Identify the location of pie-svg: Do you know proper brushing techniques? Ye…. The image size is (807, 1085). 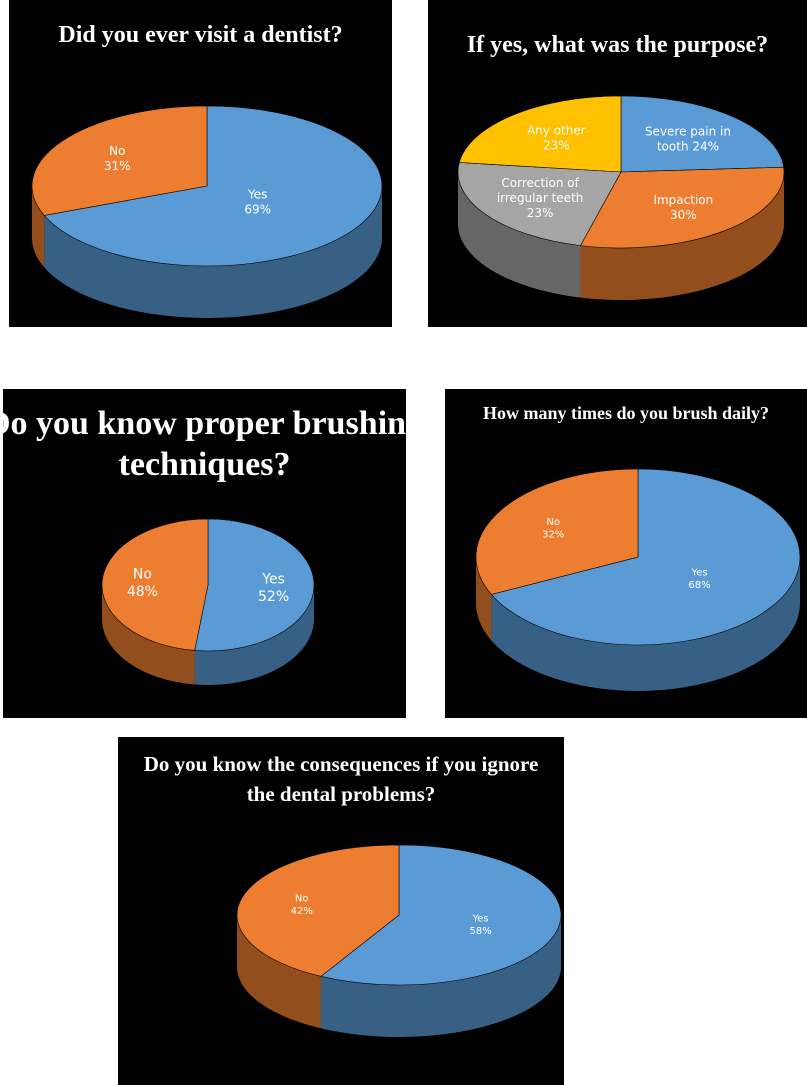
(204, 545).